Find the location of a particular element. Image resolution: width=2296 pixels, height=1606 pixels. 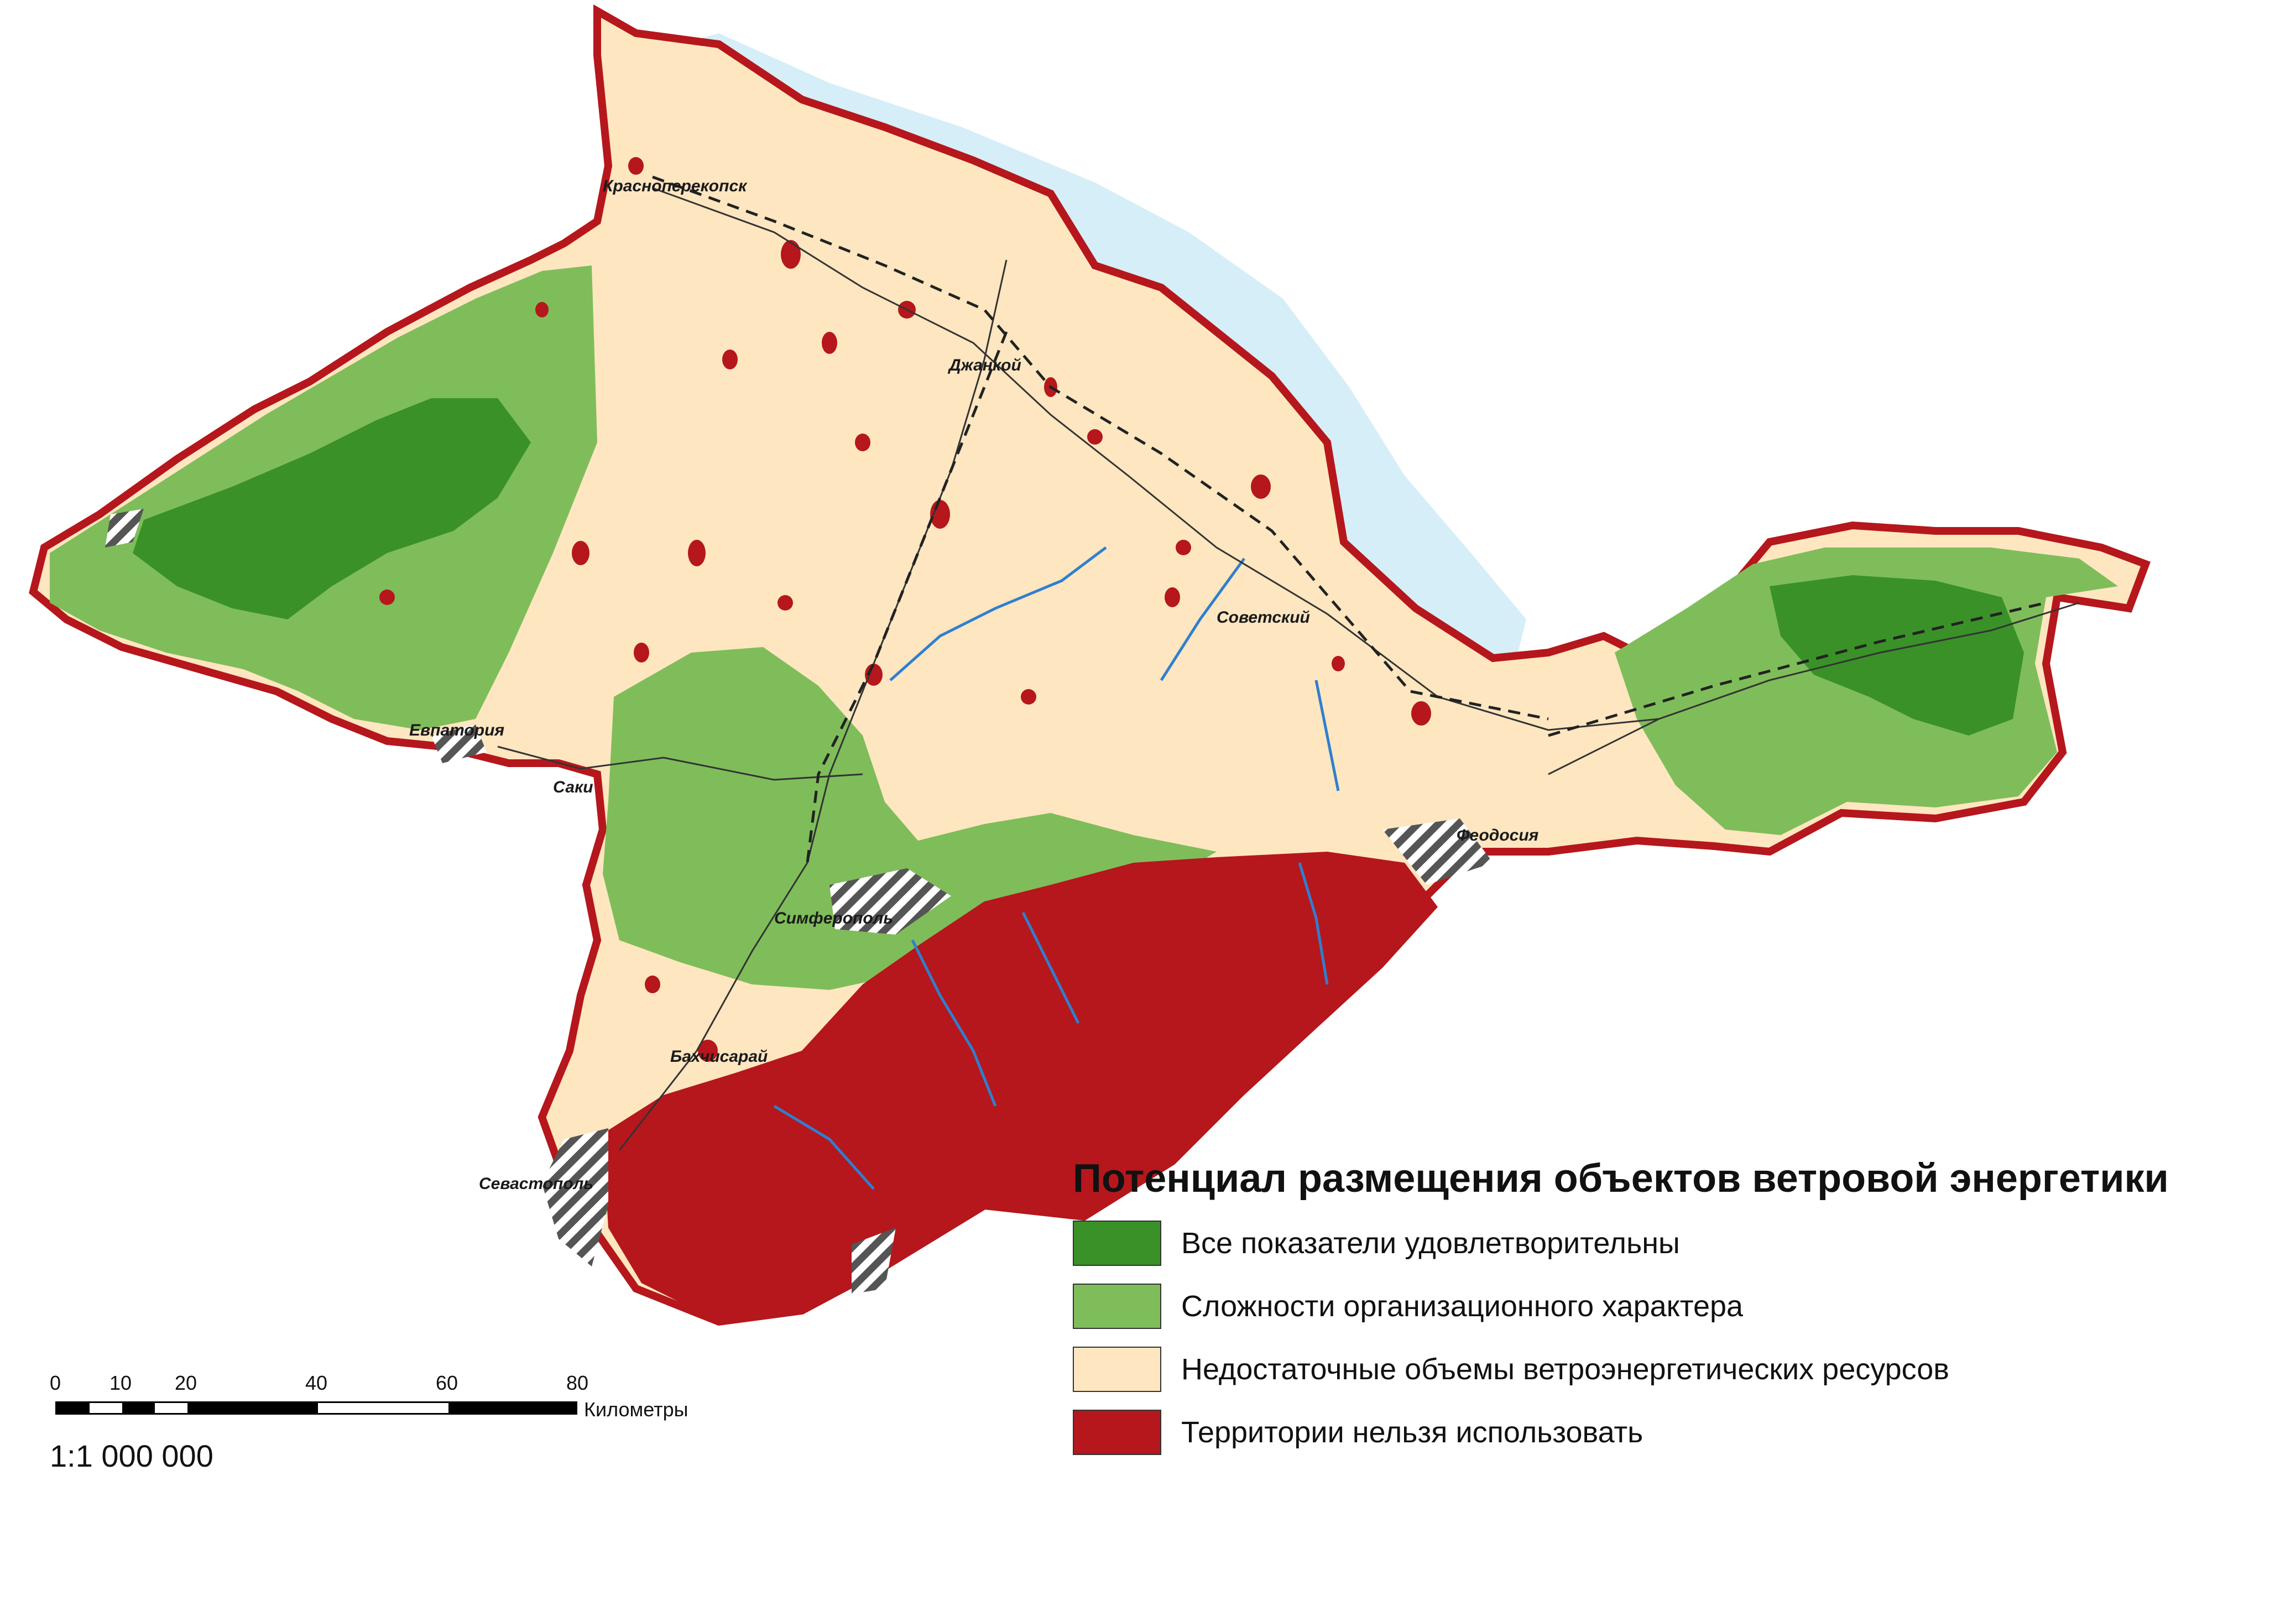

scale-tick-label: 10 is located at coordinates (120, 1383).